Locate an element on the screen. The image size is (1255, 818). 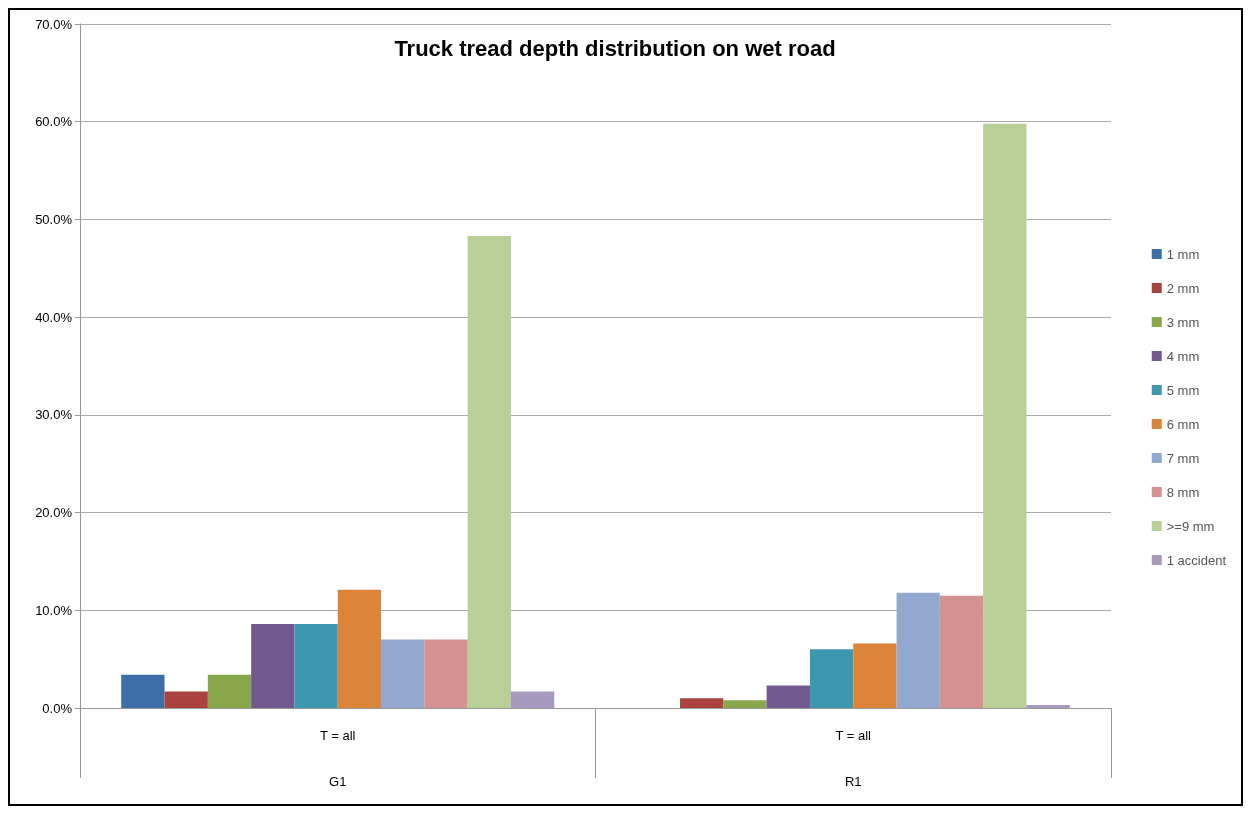
legend-label: 2 mm is located at coordinates (1183, 288).